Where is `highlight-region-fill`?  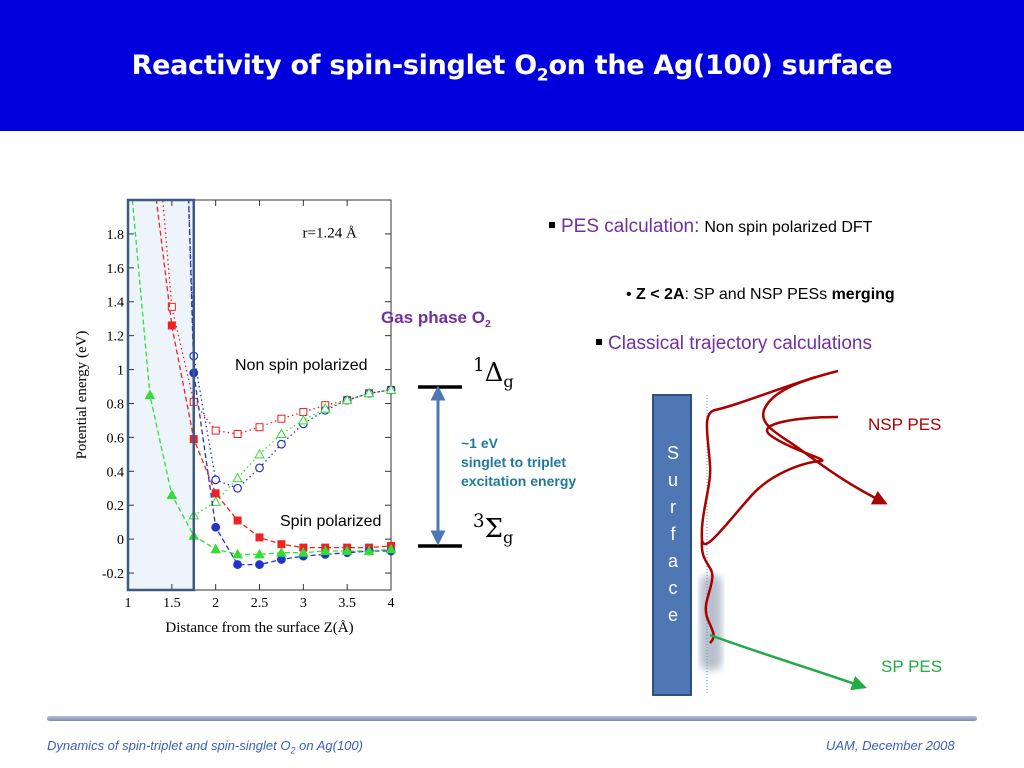 highlight-region-fill is located at coordinates (161, 395).